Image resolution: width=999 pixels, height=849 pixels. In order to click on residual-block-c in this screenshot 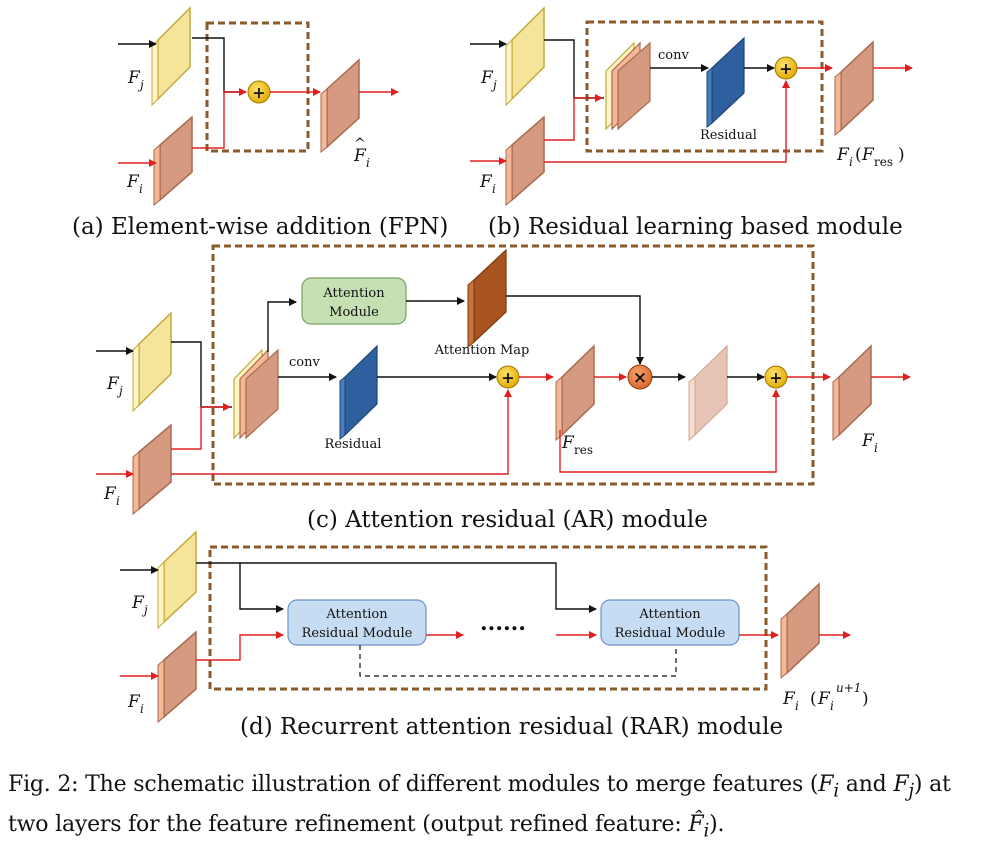, I will do `click(358, 392)`.